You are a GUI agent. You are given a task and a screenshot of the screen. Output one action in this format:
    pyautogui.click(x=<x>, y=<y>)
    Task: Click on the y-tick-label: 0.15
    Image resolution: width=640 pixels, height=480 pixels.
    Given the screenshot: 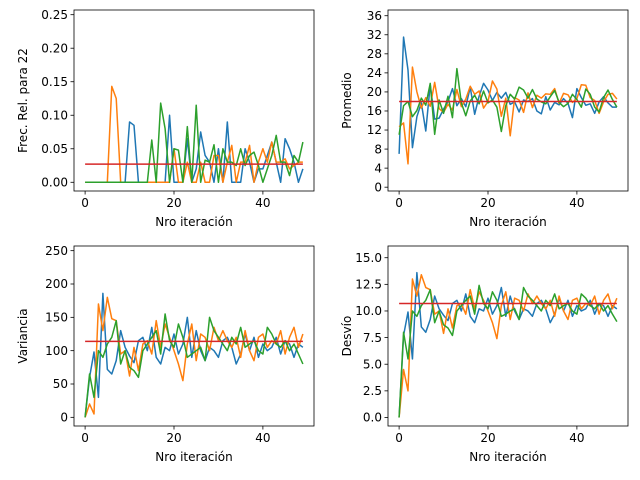 What is the action you would take?
    pyautogui.click(x=54, y=82)
    